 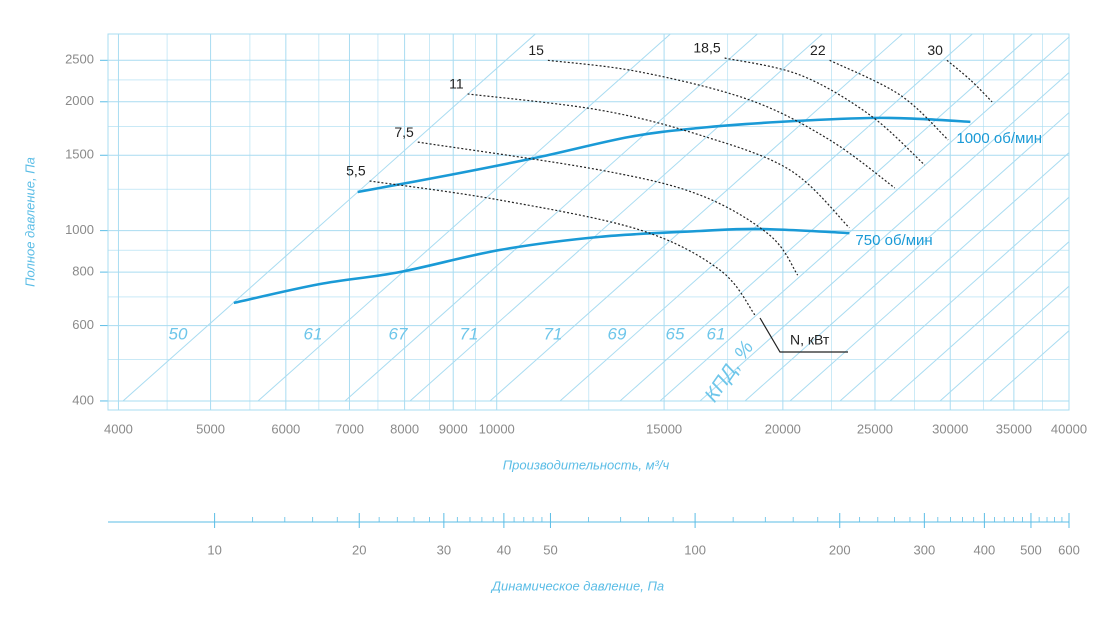 What do you see at coordinates (818, 50) in the screenshot?
I see `power-curve-label: 22` at bounding box center [818, 50].